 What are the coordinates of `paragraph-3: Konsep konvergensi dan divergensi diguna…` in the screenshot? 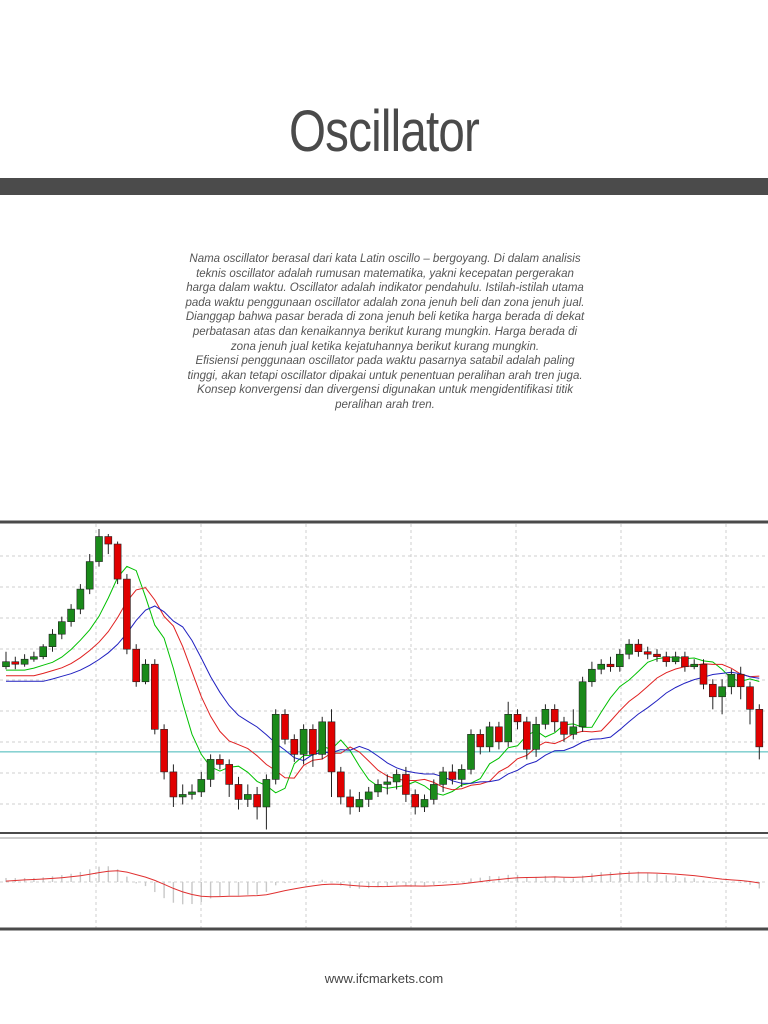 It's located at (385, 397).